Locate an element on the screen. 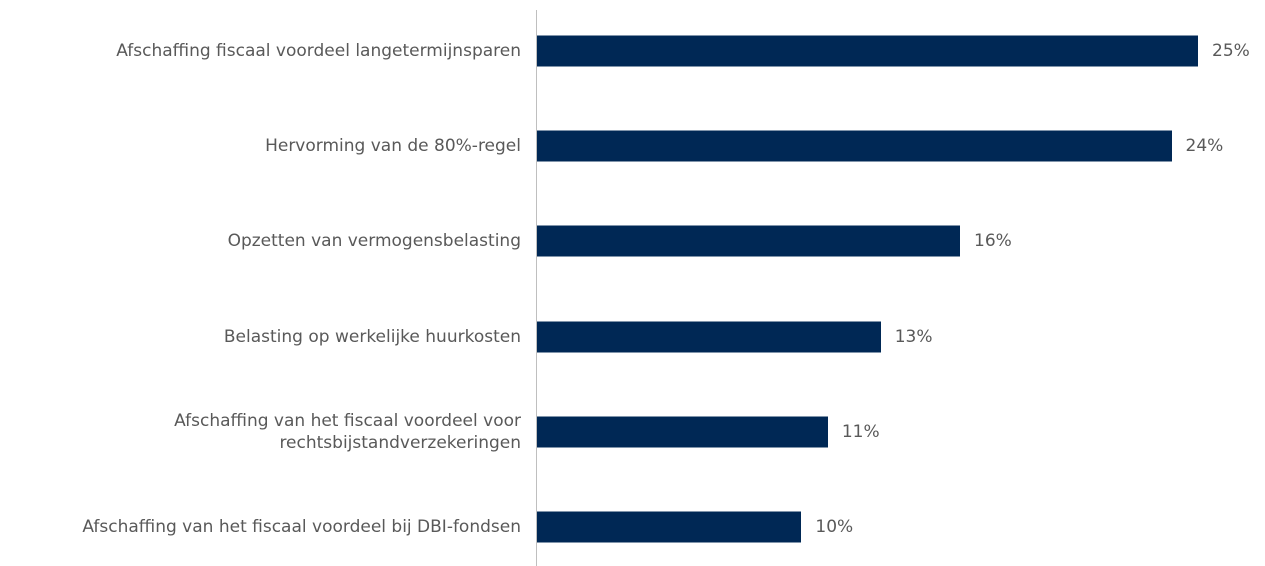  value-label: 11% is located at coordinates (860, 431).